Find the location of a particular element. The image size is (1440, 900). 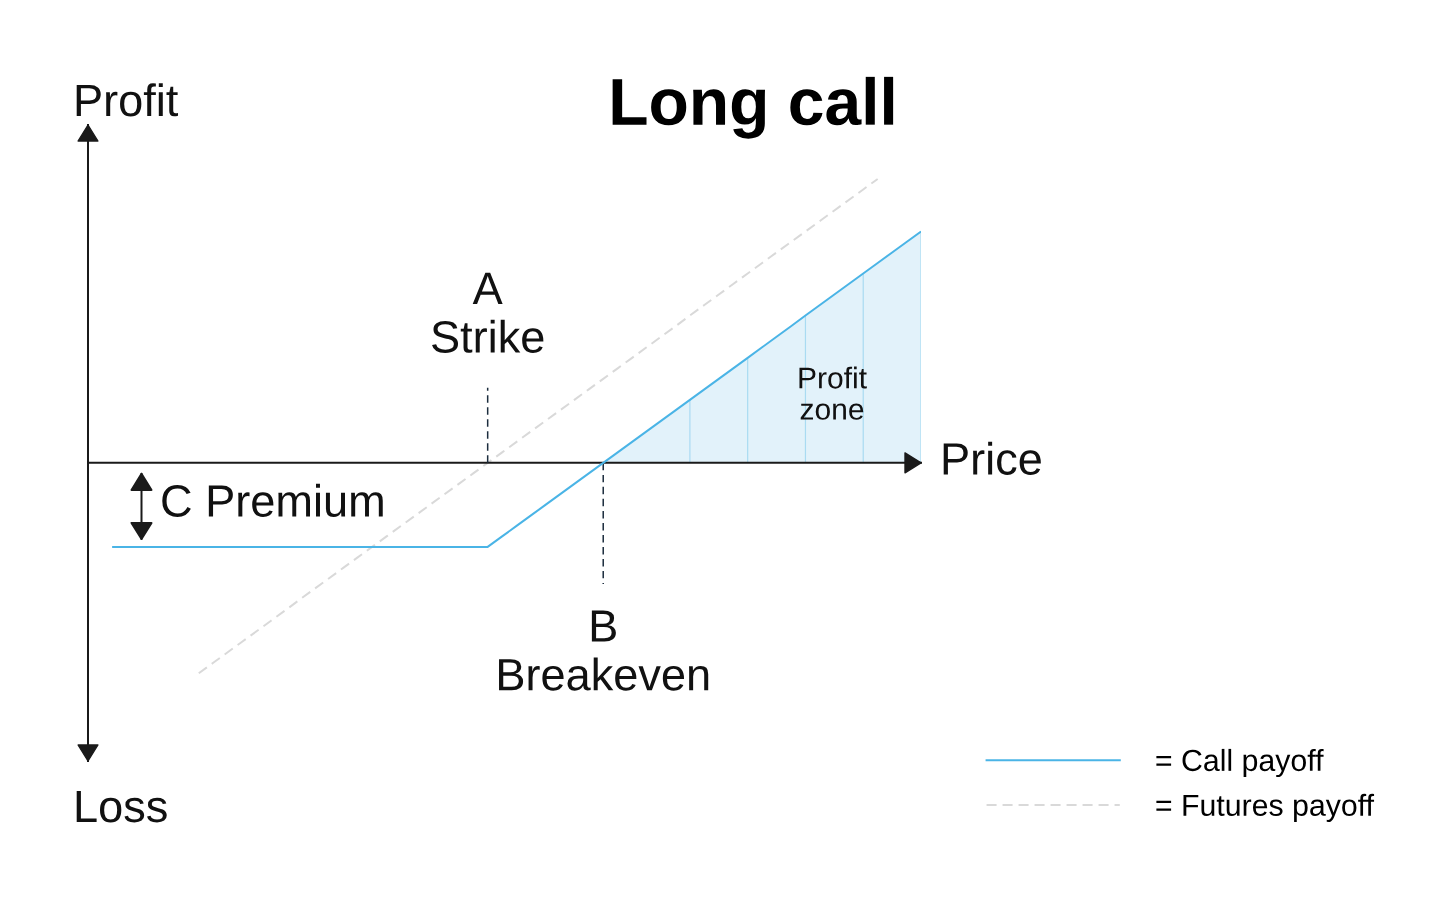

text: Loss is located at coordinates (121, 806).